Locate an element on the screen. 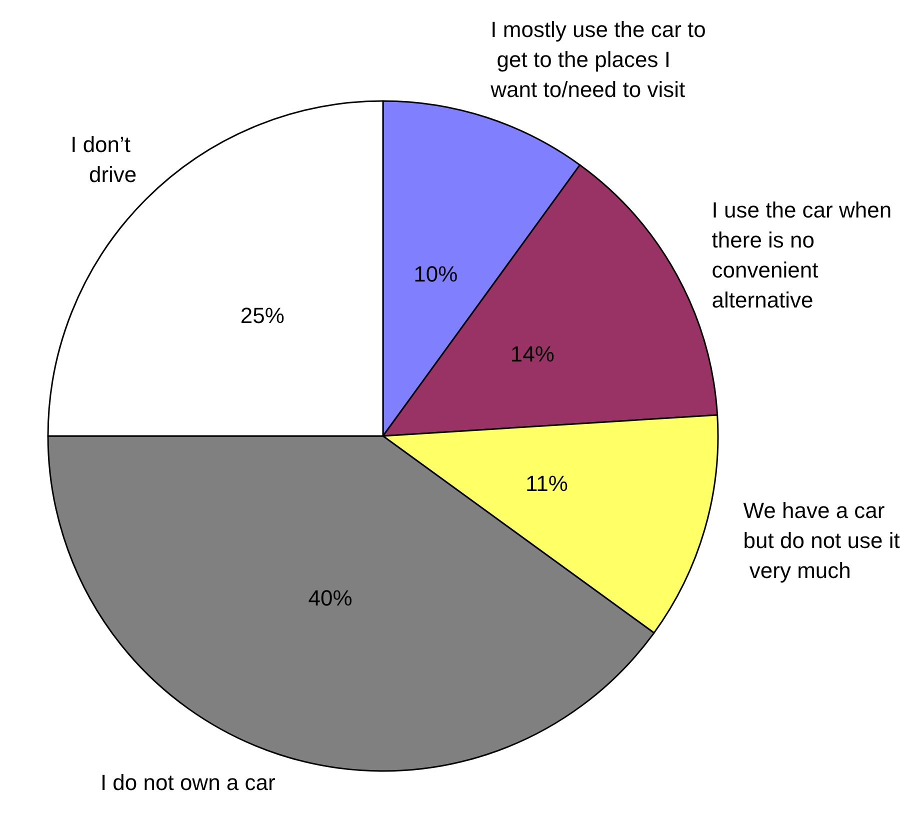  data-label: 11% is located at coordinates (547, 483).